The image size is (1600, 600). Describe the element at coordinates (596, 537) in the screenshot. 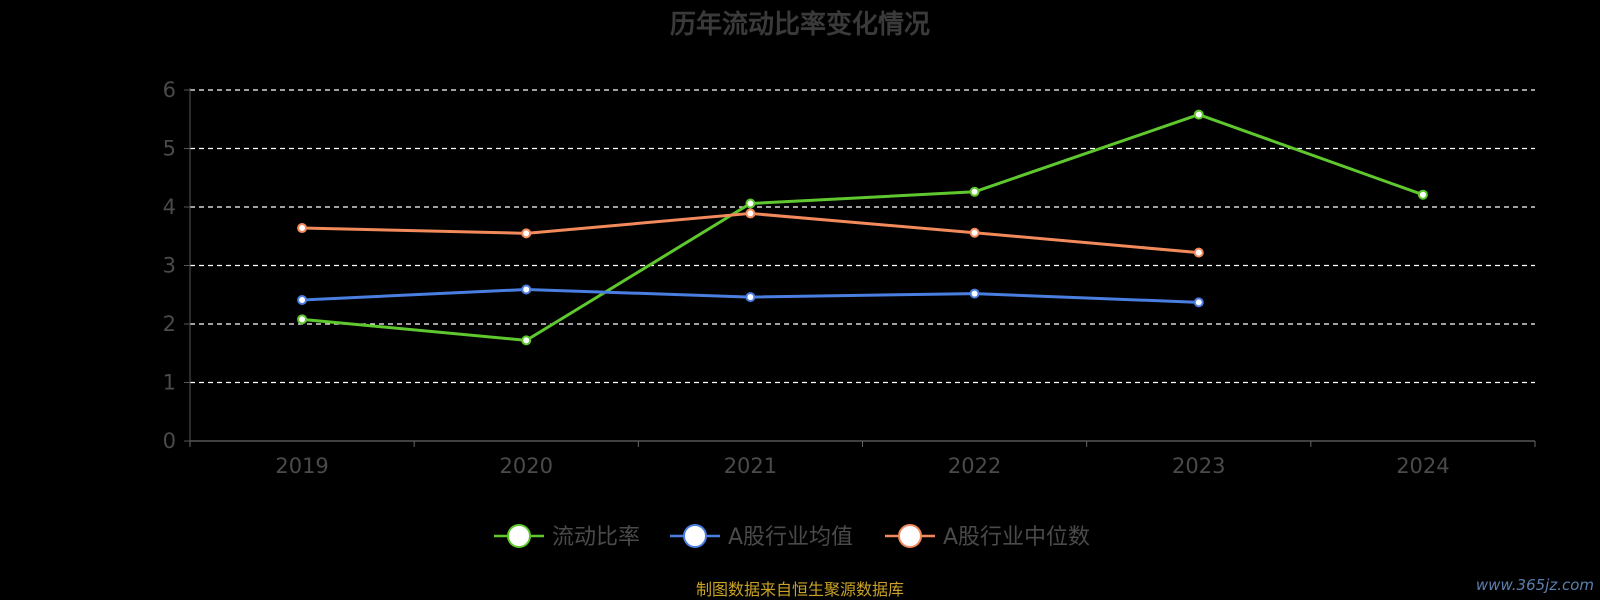

I see `legend-label: 流动比率` at that location.